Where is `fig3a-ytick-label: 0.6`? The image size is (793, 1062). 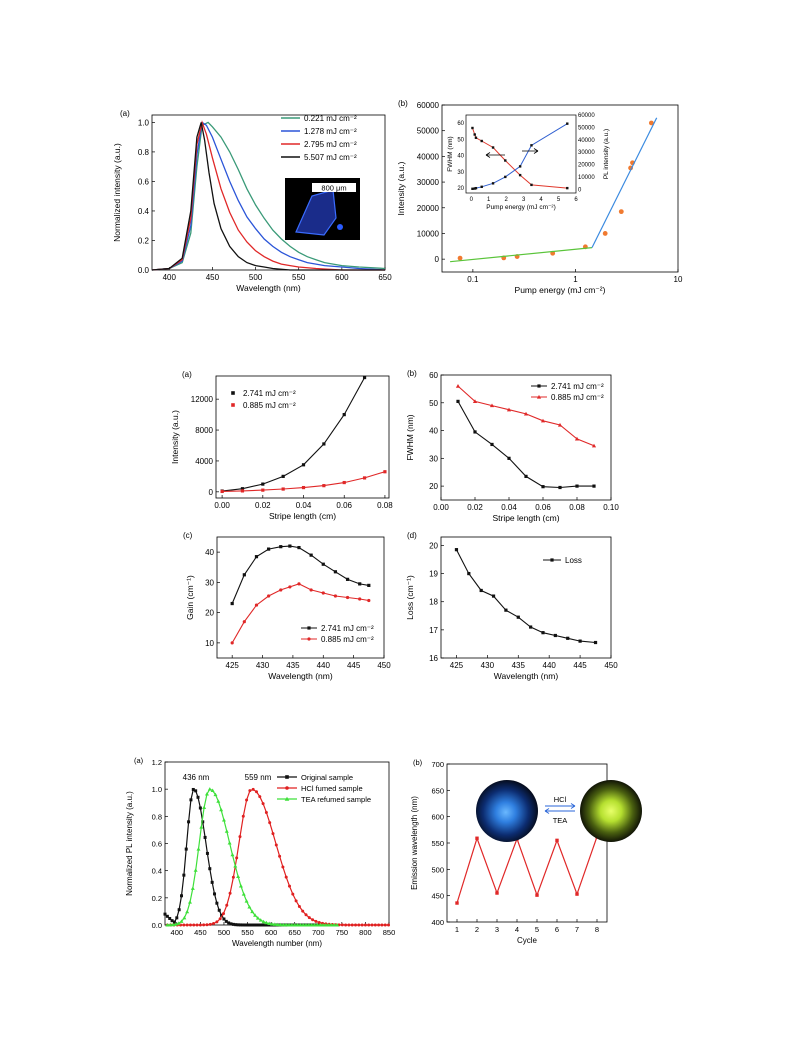 fig3a-ytick-label: 0.6 is located at coordinates (157, 844).